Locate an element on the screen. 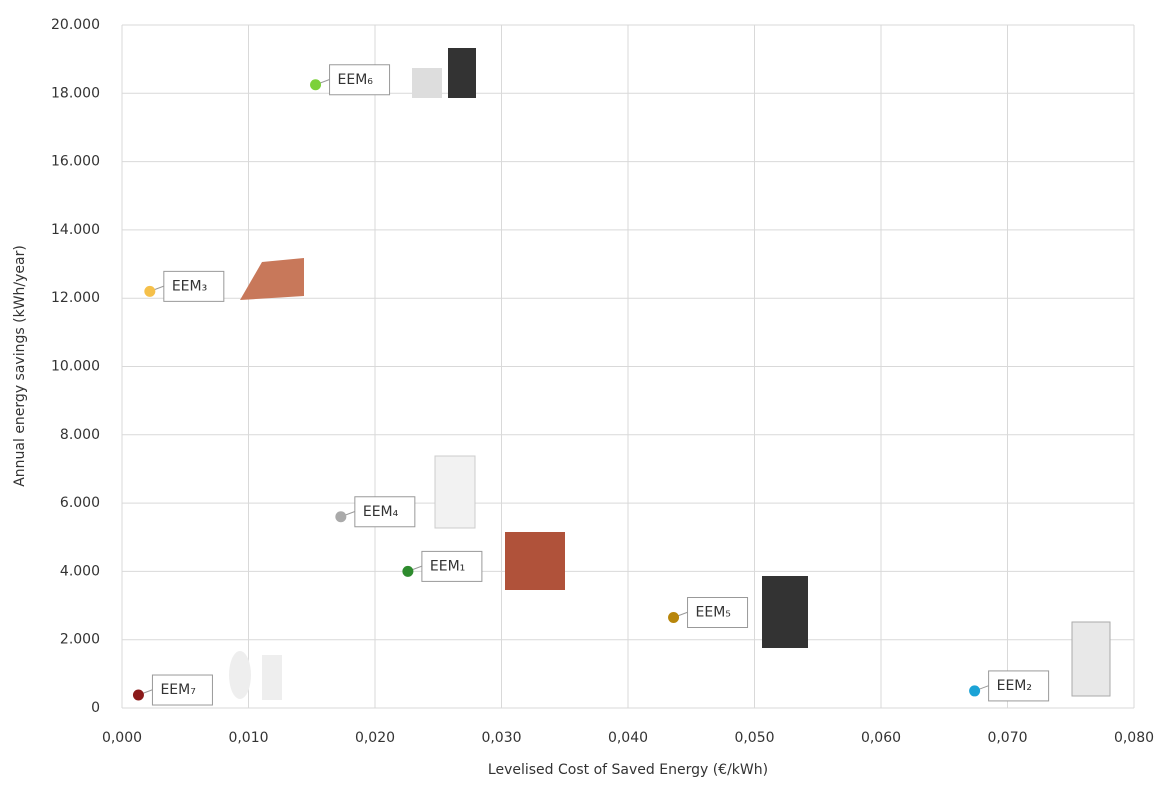  x-tick-label: 0,080 is located at coordinates (1134, 738).